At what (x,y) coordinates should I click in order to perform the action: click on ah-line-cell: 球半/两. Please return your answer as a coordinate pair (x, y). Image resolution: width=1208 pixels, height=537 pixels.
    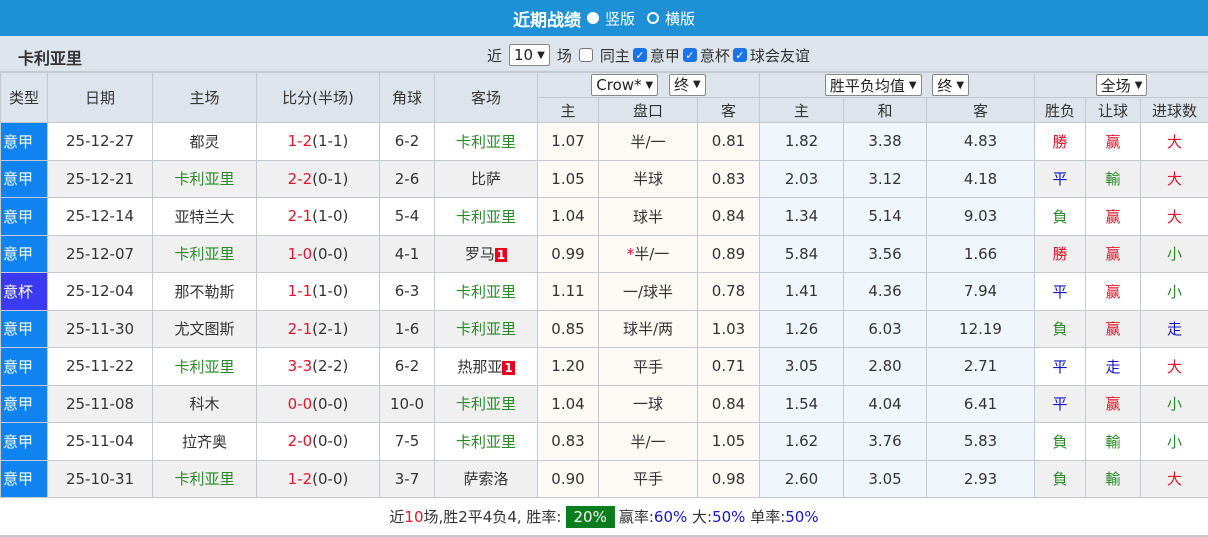
    Looking at the image, I should click on (648, 329).